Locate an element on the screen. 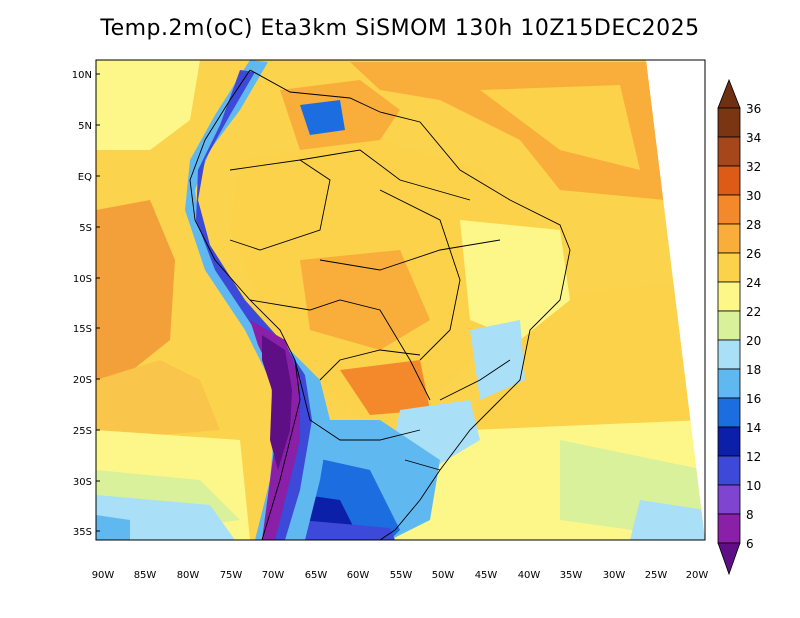  lon-label-40w: 40W is located at coordinates (529, 575).